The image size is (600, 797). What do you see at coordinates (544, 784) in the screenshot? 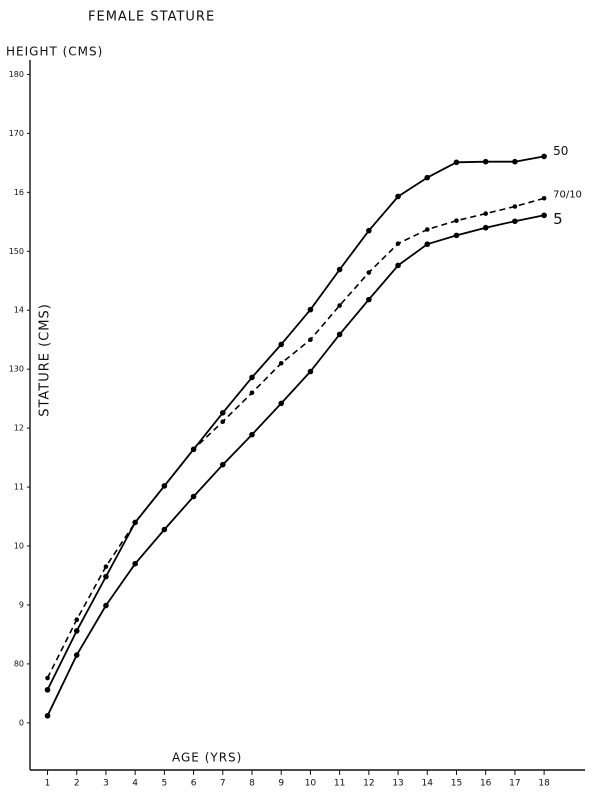
I see `x-tick-label: 18` at bounding box center [544, 784].